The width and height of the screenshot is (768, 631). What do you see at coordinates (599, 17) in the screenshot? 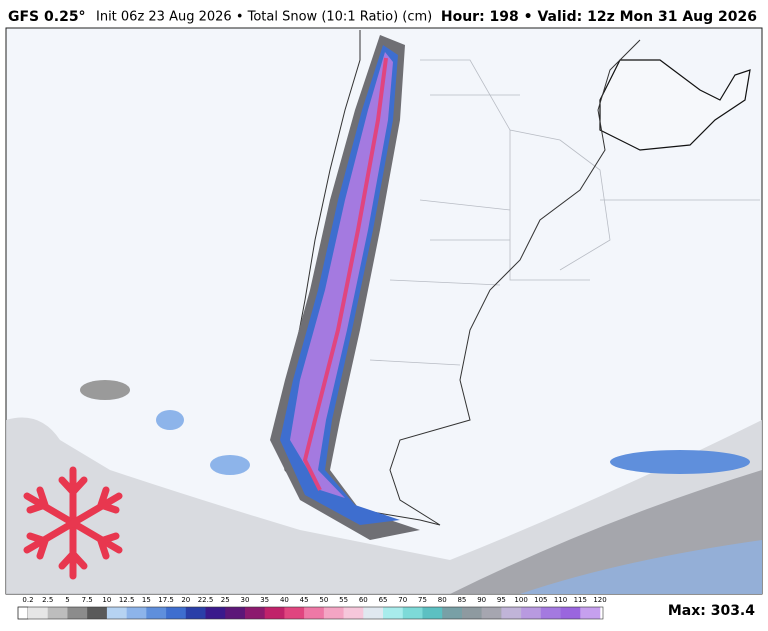
I see `valid-label: Hour: 198 • Valid: 12z Mon 31 Aug 2026` at bounding box center [599, 17].